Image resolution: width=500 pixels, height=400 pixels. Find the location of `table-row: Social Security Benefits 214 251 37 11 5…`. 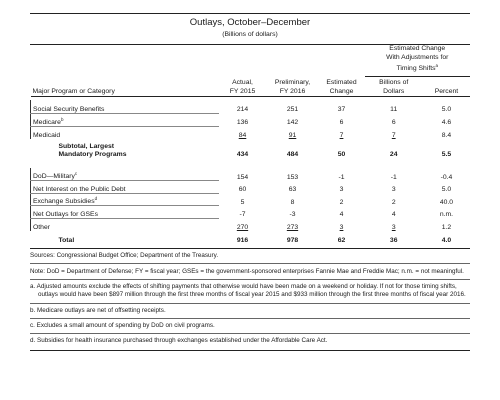

table-row: Social Security Benefits 214 251 37 11 5… is located at coordinates (250, 107).